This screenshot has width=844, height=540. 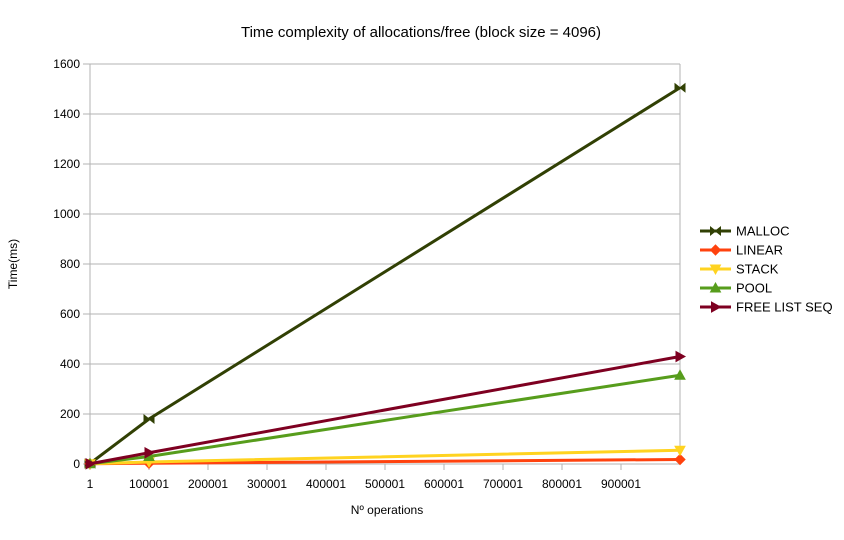 What do you see at coordinates (149, 484) in the screenshot?
I see `x-tick-label: 100001` at bounding box center [149, 484].